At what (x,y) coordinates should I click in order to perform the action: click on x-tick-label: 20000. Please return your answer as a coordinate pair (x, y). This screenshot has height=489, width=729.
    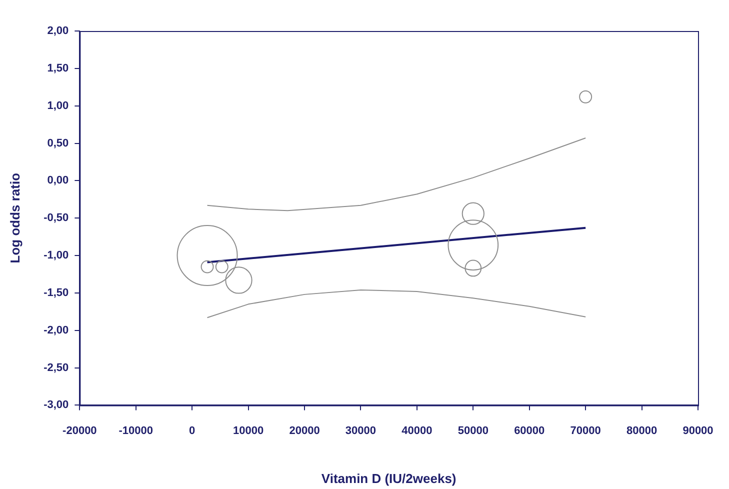
    Looking at the image, I should click on (304, 430).